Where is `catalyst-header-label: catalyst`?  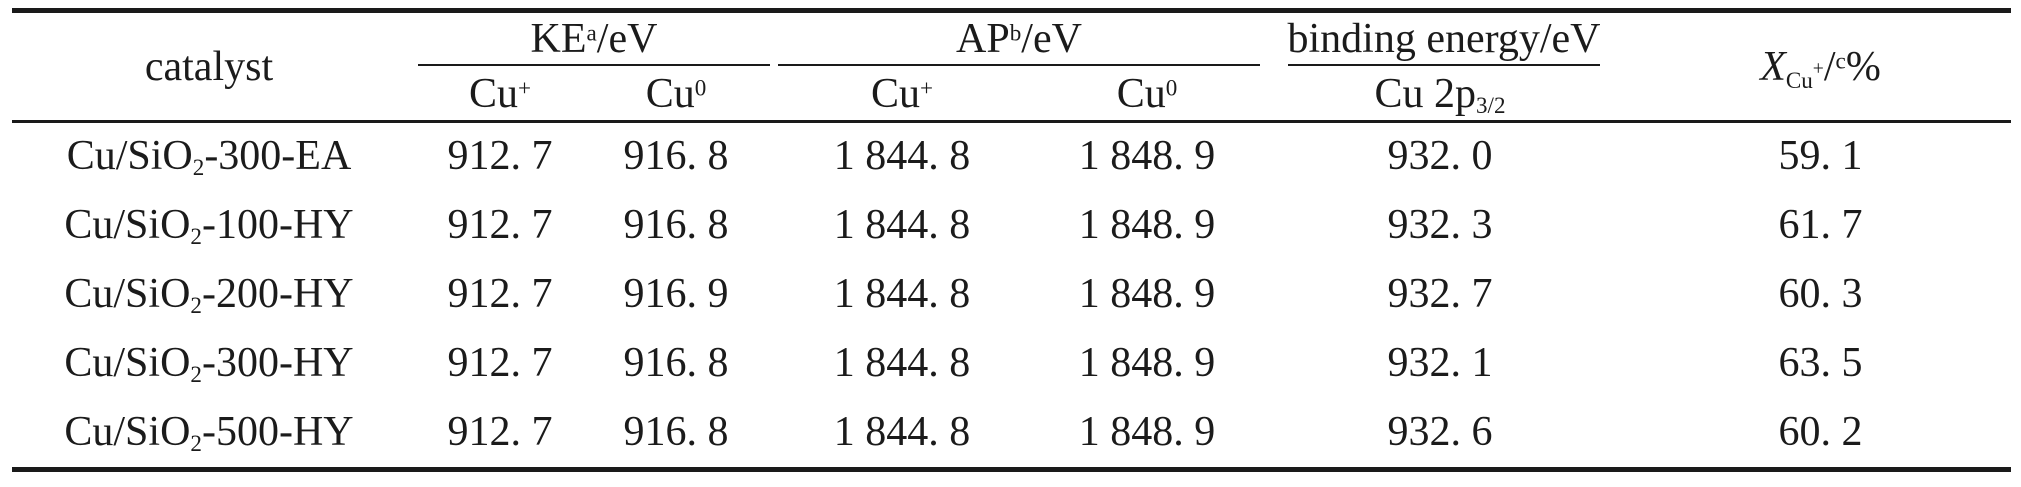
catalyst-header-label: catalyst is located at coordinates (209, 67).